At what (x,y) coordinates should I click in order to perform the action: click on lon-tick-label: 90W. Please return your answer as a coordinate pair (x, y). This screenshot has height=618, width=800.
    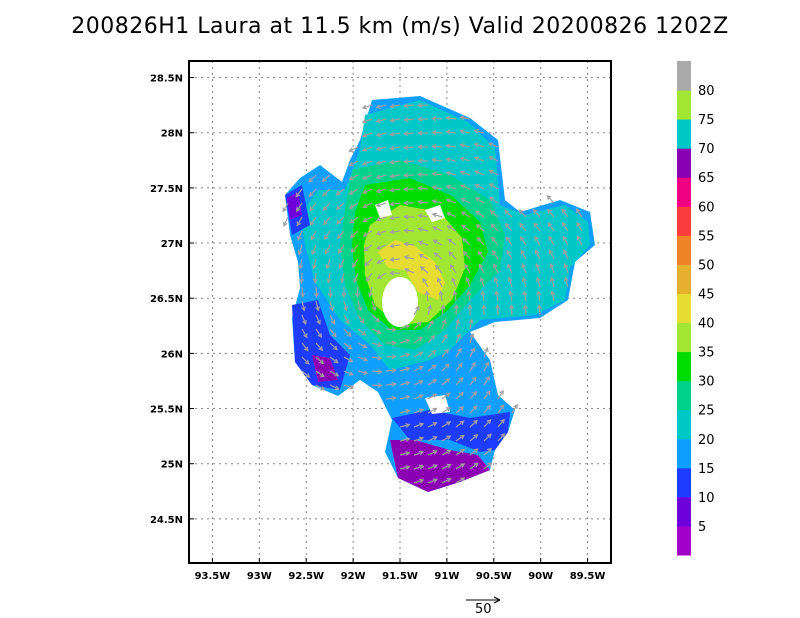
    Looking at the image, I should click on (540, 576).